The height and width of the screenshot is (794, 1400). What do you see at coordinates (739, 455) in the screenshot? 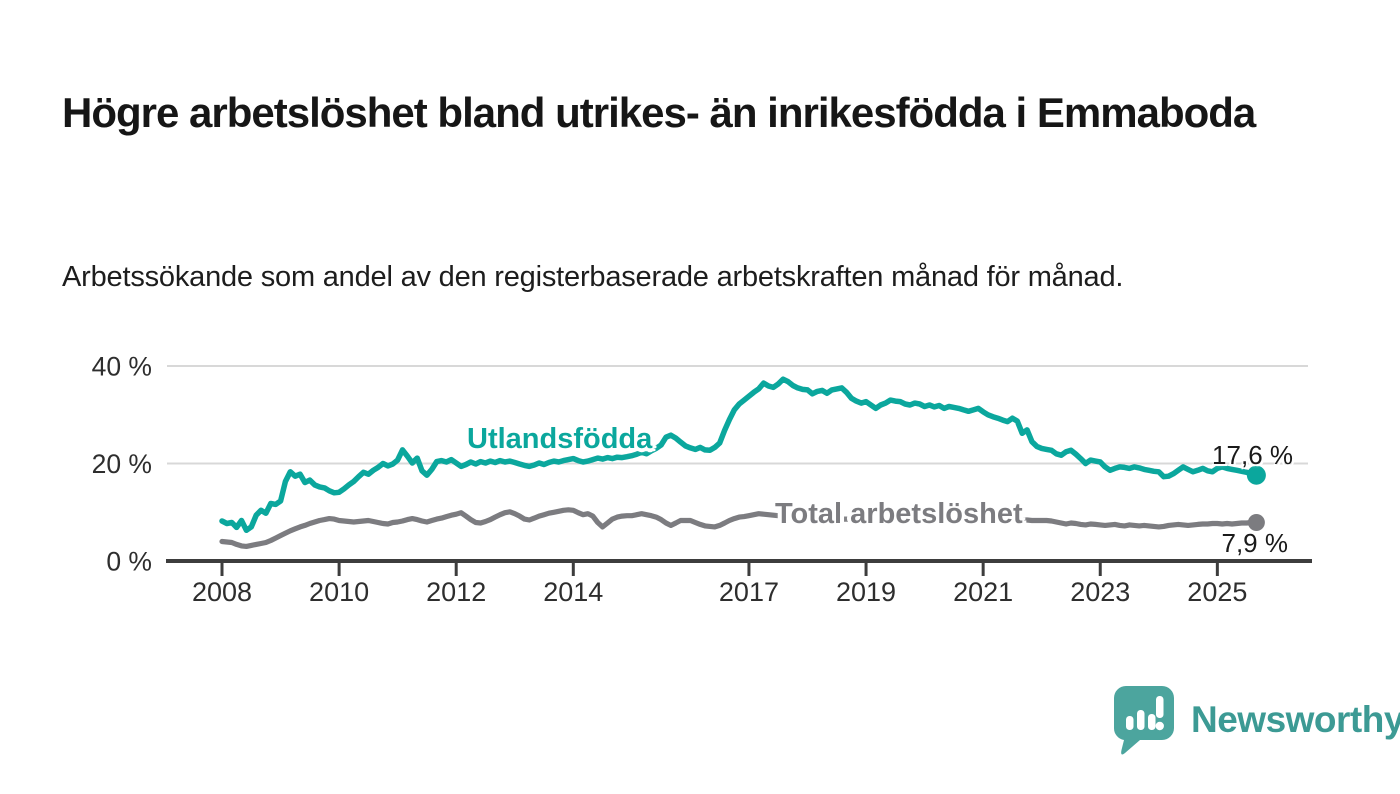
I see `series-line-utlandsfodda` at bounding box center [739, 455].